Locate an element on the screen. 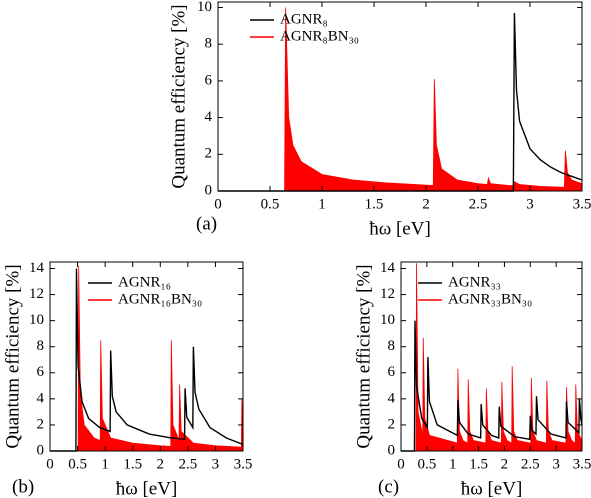 The image size is (591, 498). panel-label: (c) is located at coordinates (388, 486).